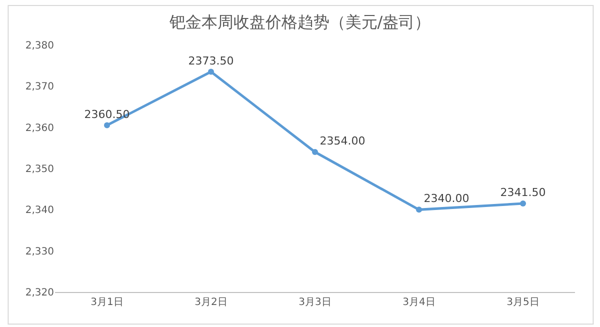 The height and width of the screenshot is (327, 600). I want to click on y-tick-label: 2,320, so click(39, 293).